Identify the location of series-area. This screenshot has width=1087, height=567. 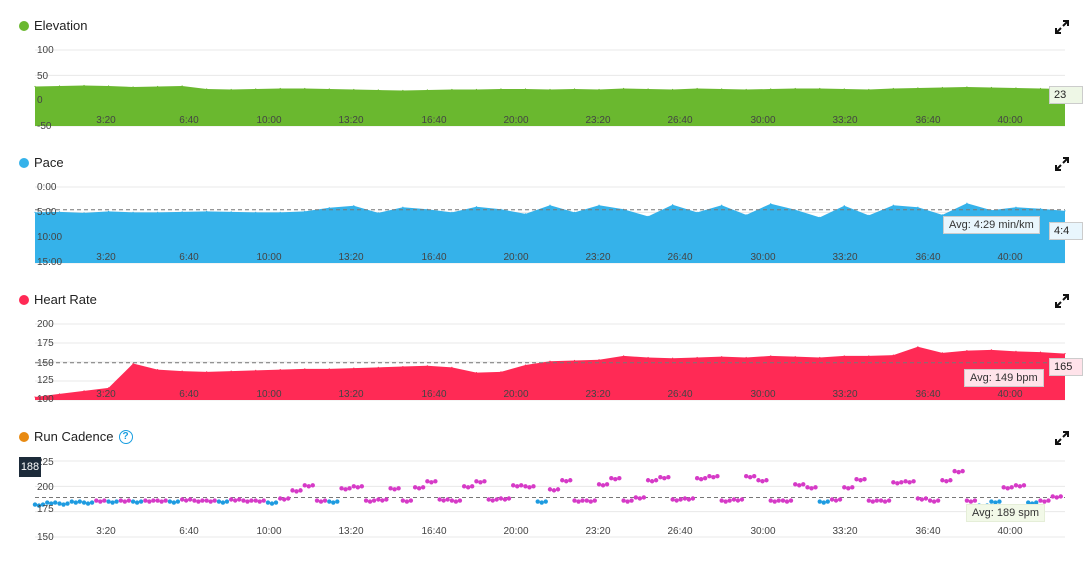
(550, 233).